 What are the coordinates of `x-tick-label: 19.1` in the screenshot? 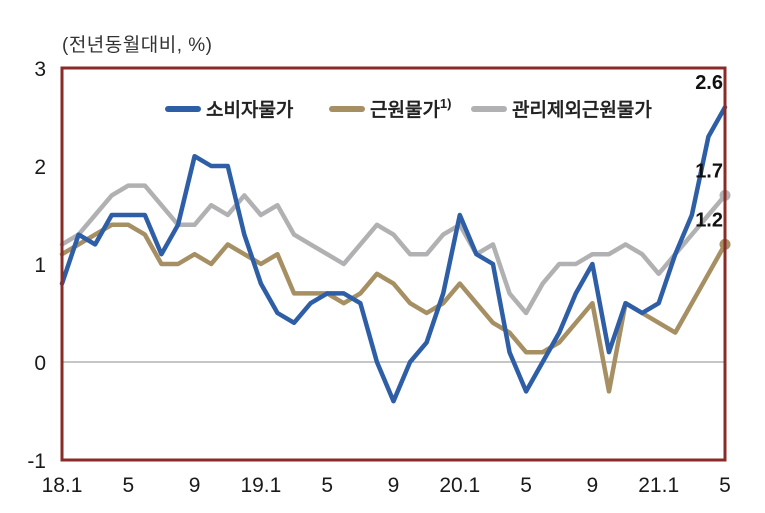 It's located at (260, 485).